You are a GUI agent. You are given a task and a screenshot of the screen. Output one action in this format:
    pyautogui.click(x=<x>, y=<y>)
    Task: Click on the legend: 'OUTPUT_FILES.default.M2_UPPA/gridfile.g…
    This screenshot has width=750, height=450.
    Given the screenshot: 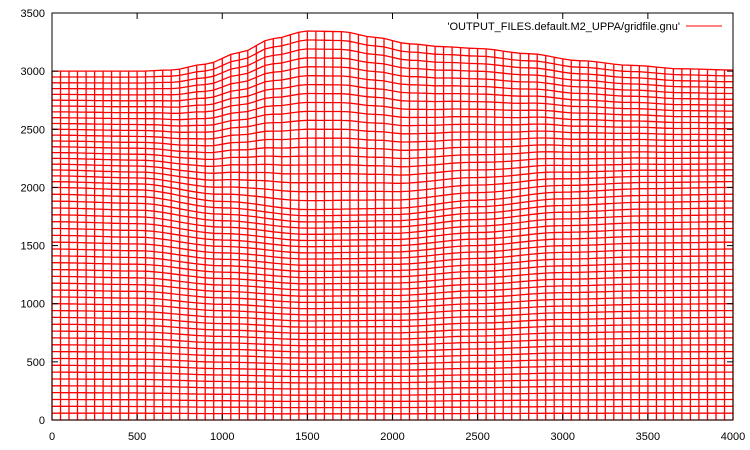 What is the action you would take?
    pyautogui.click(x=584, y=27)
    